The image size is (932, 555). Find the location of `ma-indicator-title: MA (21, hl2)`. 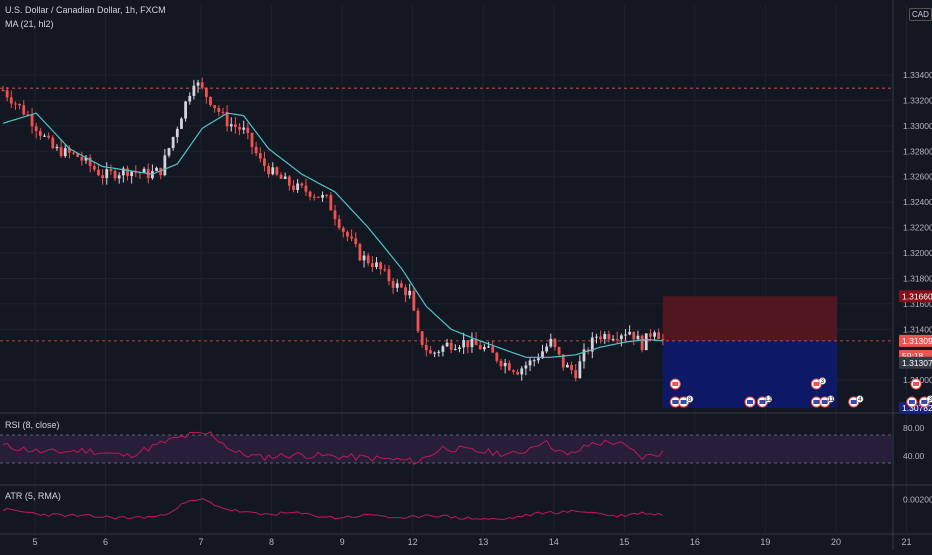

ma-indicator-title: MA (21, hl2) is located at coordinates (29, 24).